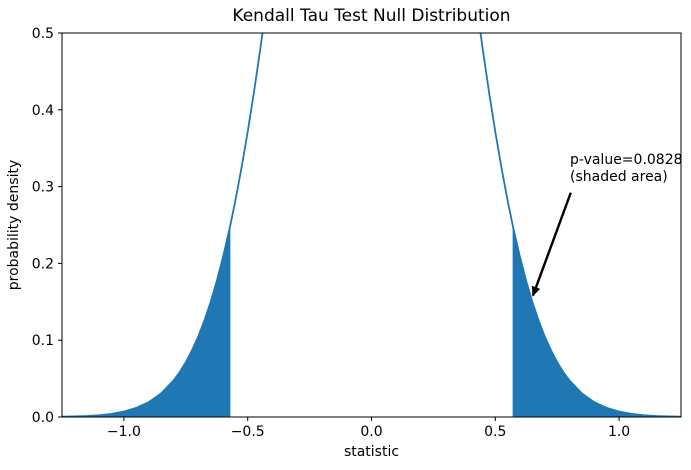  I want to click on p-value-annotation: p-value=0.0828 (shaded area), so click(626, 169).